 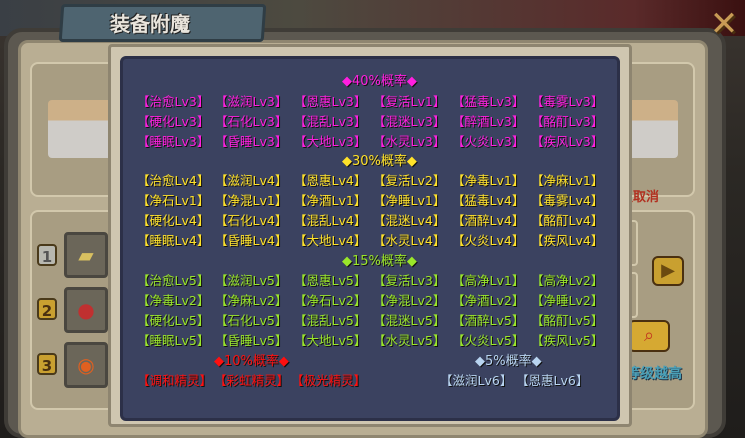 I want to click on skill-entry: 【疾风Lv5】, so click(x=567, y=340).